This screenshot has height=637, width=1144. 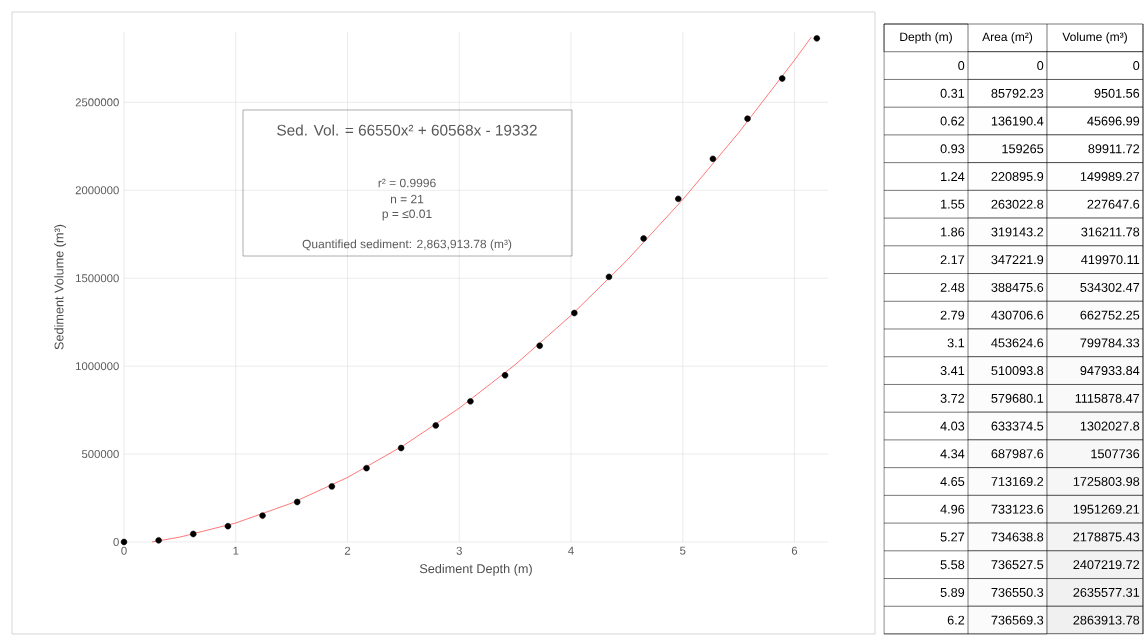 I want to click on data-label: 263022.8, so click(x=1017, y=204).